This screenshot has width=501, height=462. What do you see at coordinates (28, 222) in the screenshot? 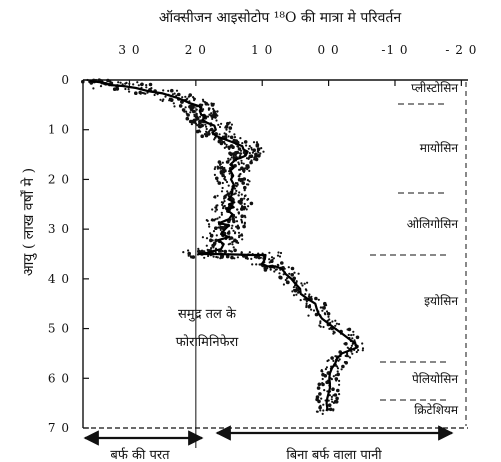
I see `y-axis-label: आयु ( लाख वर्षों मे )` at bounding box center [28, 222].